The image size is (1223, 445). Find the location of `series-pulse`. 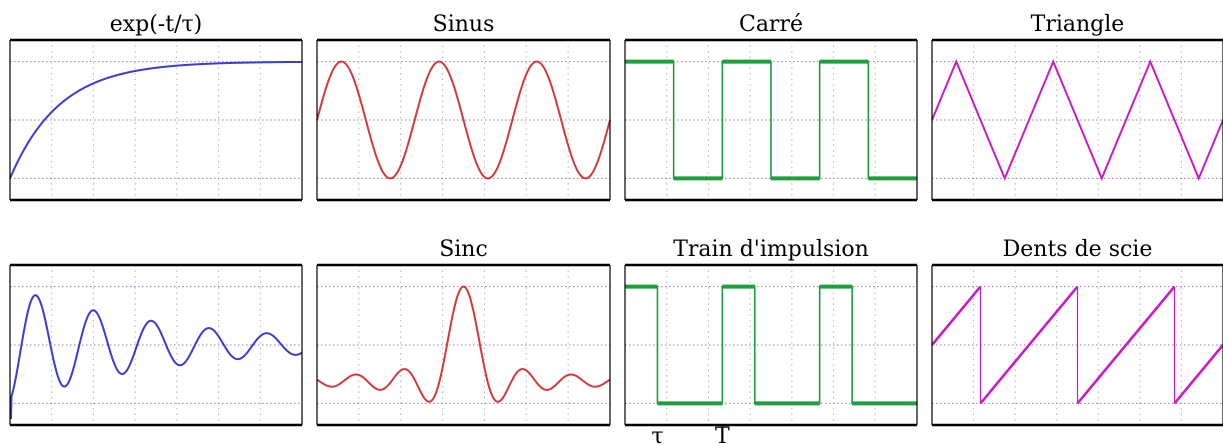

series-pulse is located at coordinates (771, 345).